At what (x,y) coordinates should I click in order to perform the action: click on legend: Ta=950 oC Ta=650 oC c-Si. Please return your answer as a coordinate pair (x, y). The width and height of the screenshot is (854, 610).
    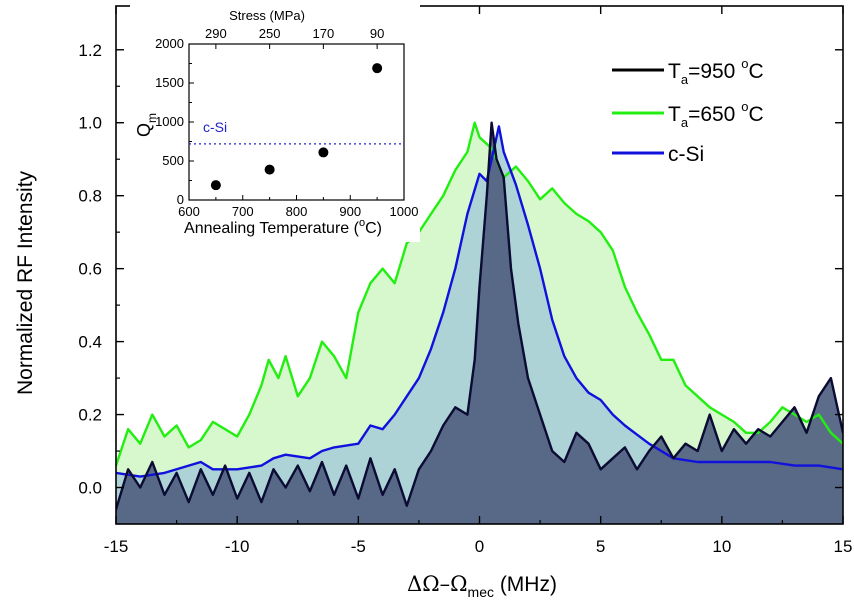
    Looking at the image, I should click on (688, 111).